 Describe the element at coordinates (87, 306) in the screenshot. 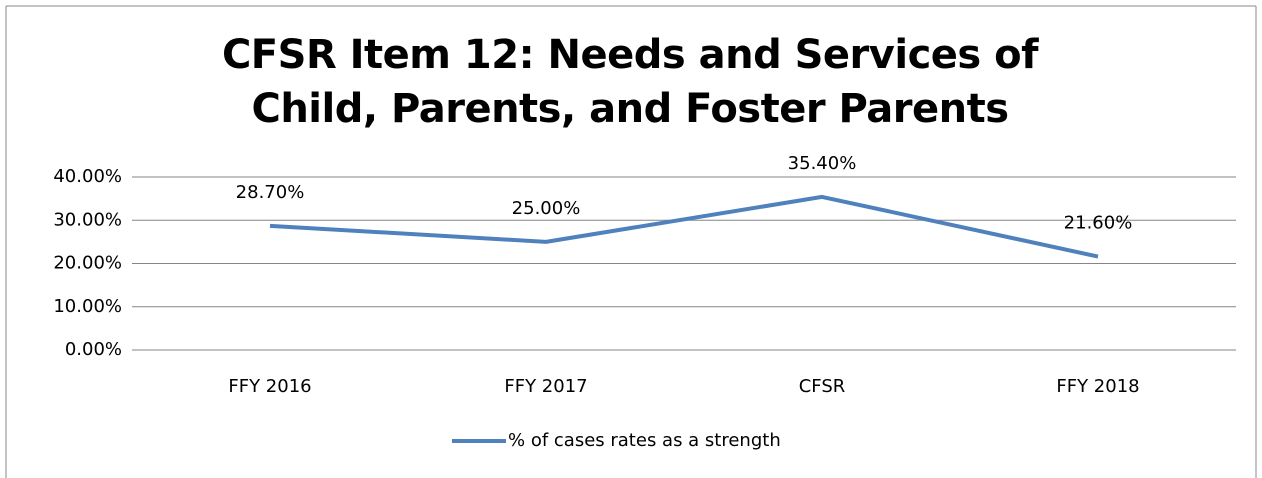

I see `y-tick-label: 10.00%` at that location.